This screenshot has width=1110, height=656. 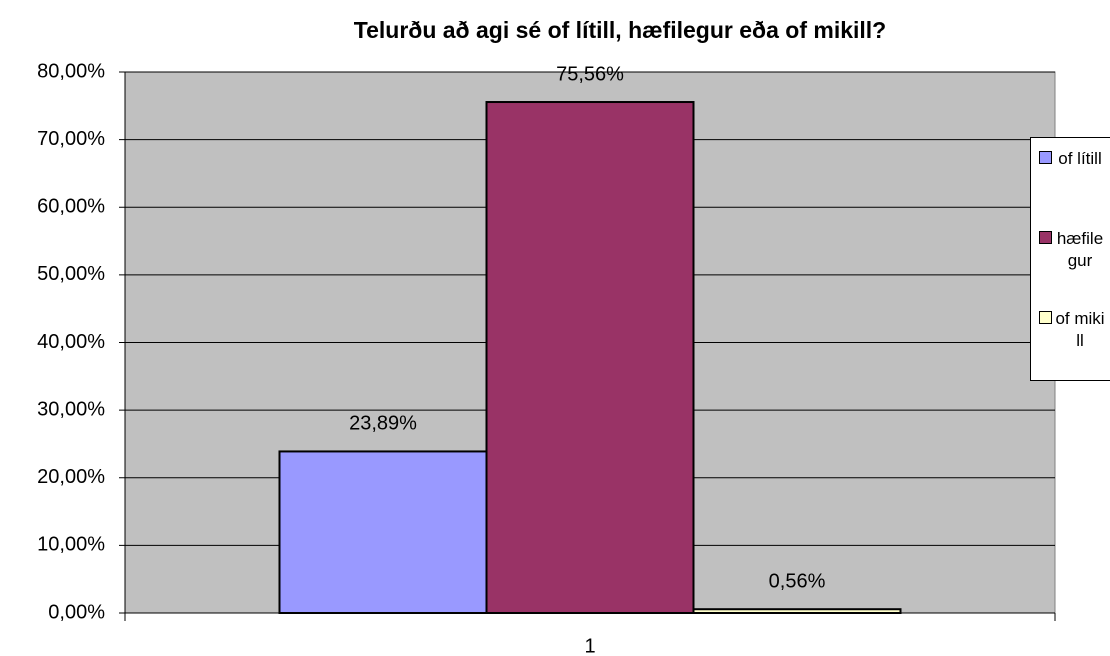 I want to click on legend-label: hæfilegur, so click(x=1080, y=249).